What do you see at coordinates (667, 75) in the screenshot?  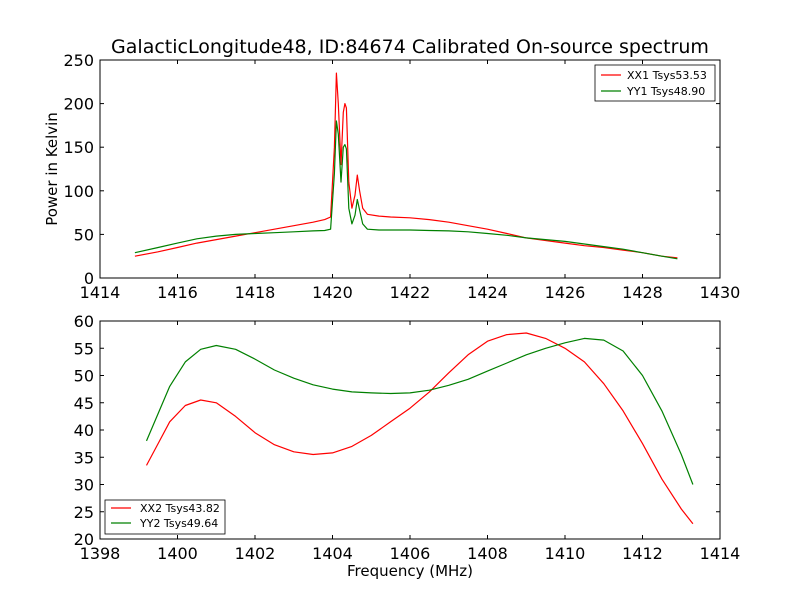 I see `legend-label-xx1: XX1 Tsys53.53` at bounding box center [667, 75].